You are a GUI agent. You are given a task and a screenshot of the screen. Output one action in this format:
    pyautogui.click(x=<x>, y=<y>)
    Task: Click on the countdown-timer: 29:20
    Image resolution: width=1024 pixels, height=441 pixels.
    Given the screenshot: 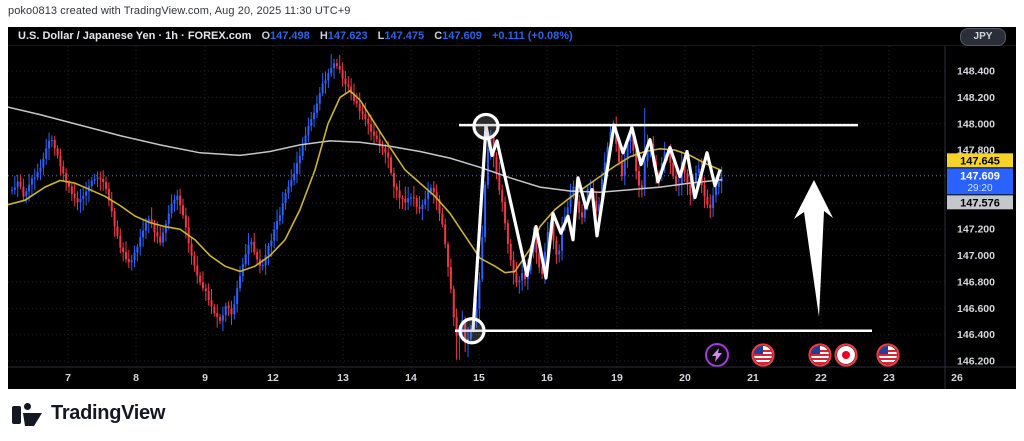 What is the action you would take?
    pyautogui.click(x=979, y=188)
    